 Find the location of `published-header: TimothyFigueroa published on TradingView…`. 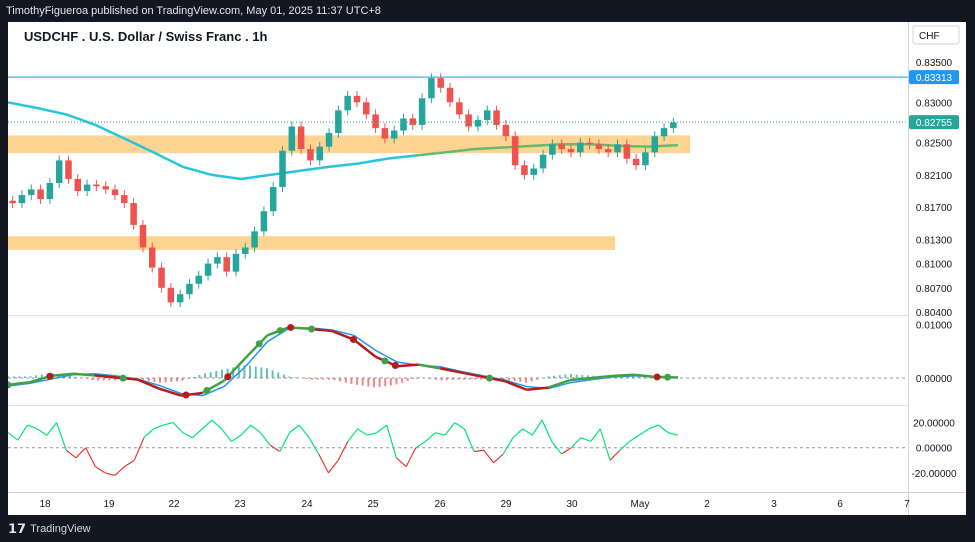

published-header: TimothyFigueroa published on TradingView… is located at coordinates (487, 11).